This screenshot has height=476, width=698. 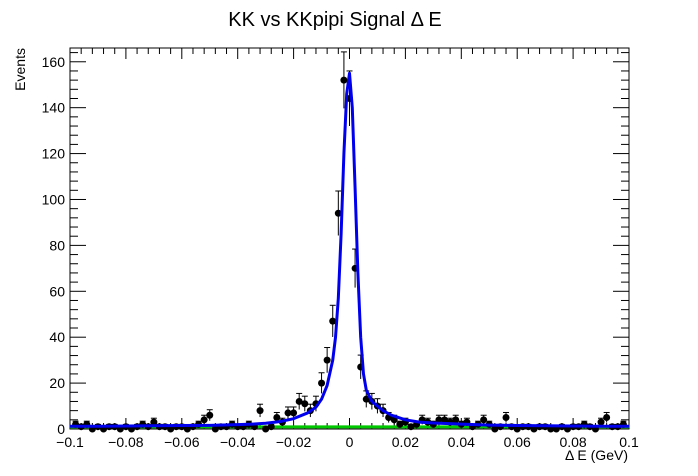 What do you see at coordinates (54, 62) in the screenshot?
I see `y-tick-label: 160` at bounding box center [54, 62].